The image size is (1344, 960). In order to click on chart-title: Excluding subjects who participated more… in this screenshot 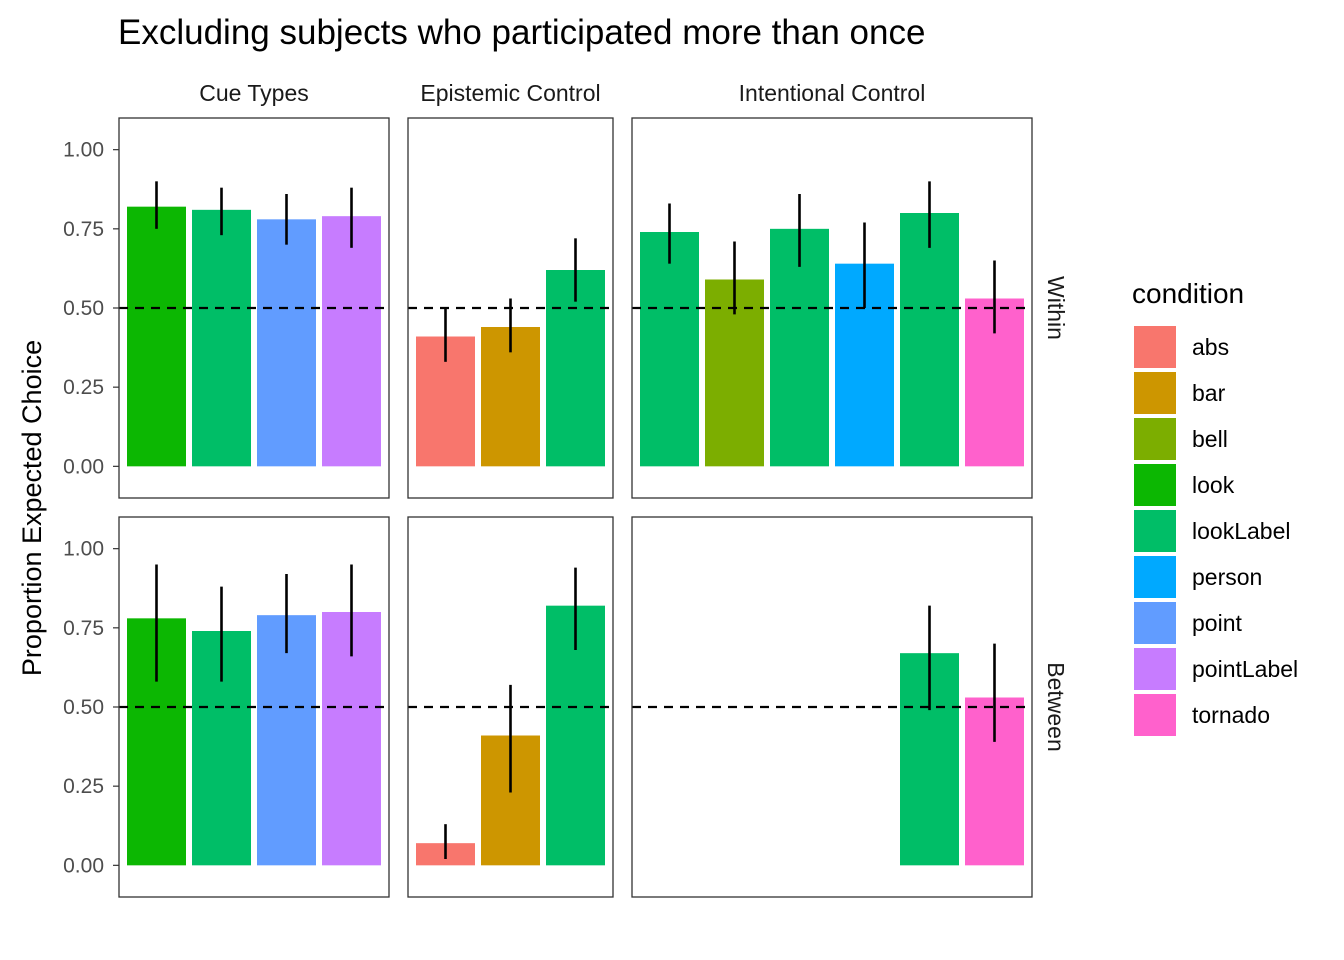, I will do `click(521, 32)`.